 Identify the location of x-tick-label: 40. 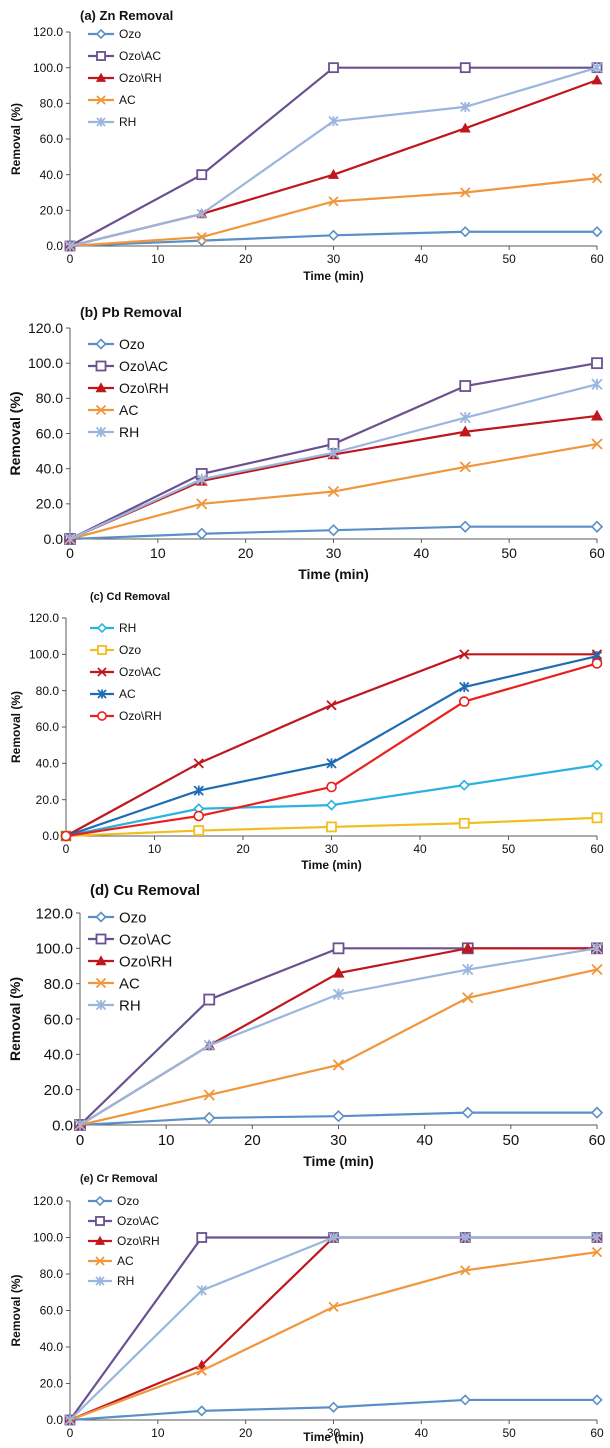
(422, 553).